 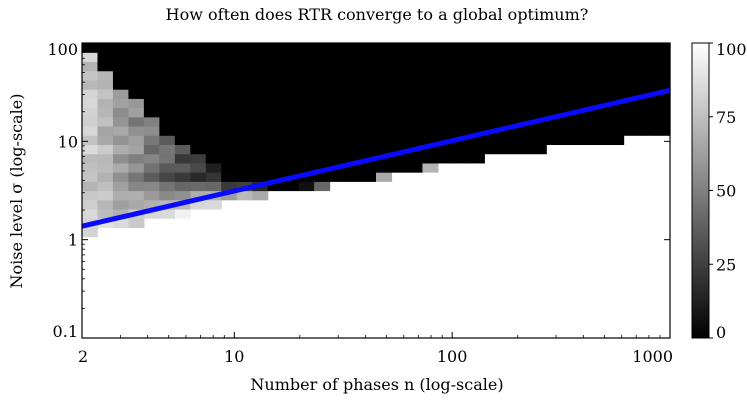 What do you see at coordinates (83, 356) in the screenshot?
I see `x-tick-label: 2` at bounding box center [83, 356].